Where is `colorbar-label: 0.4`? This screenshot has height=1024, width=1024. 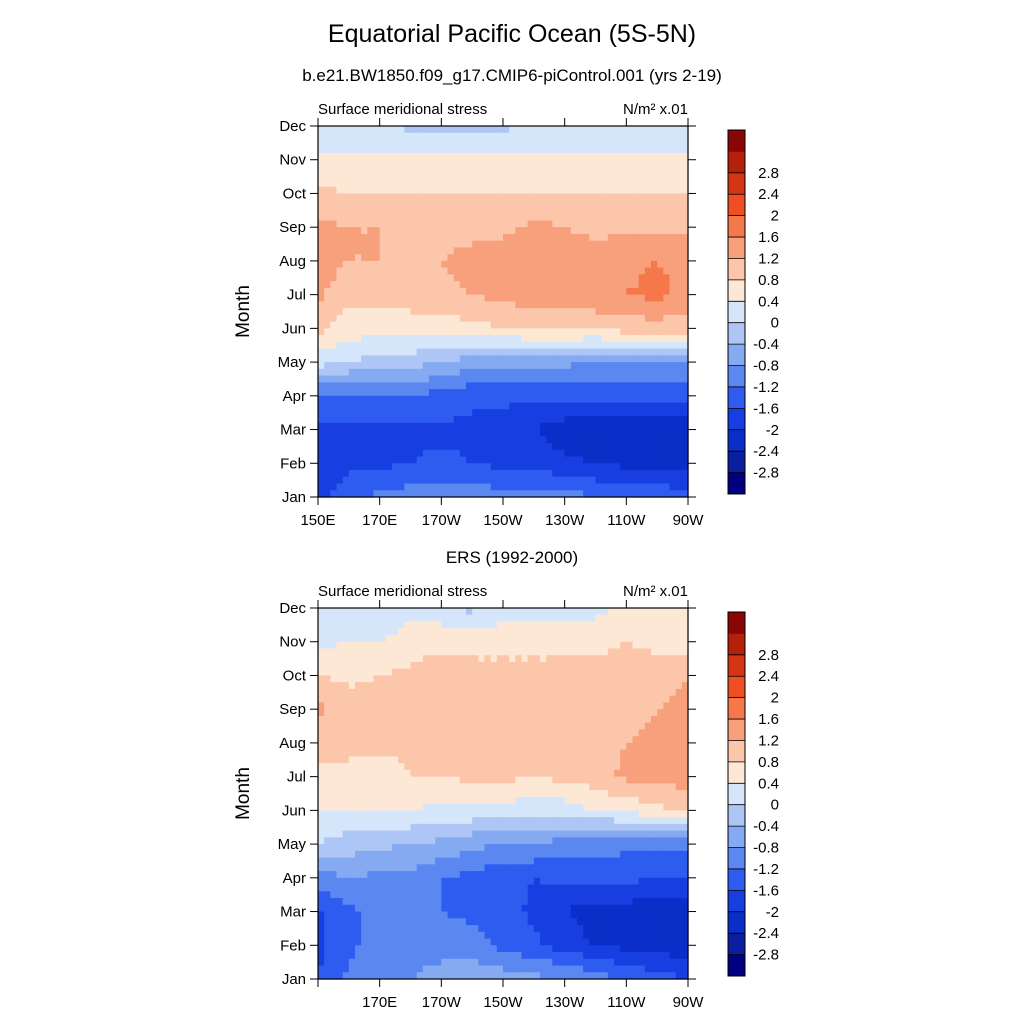
colorbar-label: 0.4 is located at coordinates (768, 301).